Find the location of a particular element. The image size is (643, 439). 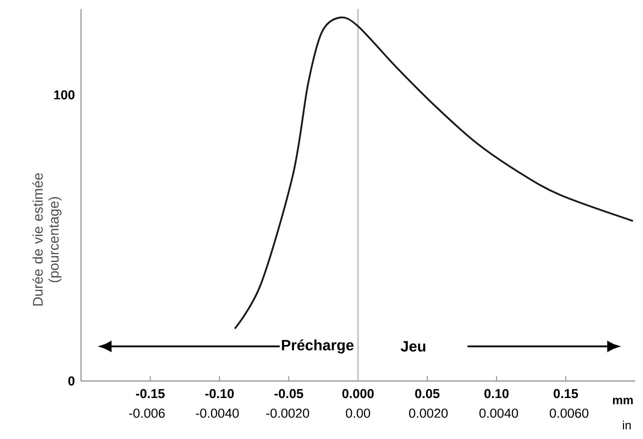

x2-tick-label: 0.0020 is located at coordinates (428, 413).